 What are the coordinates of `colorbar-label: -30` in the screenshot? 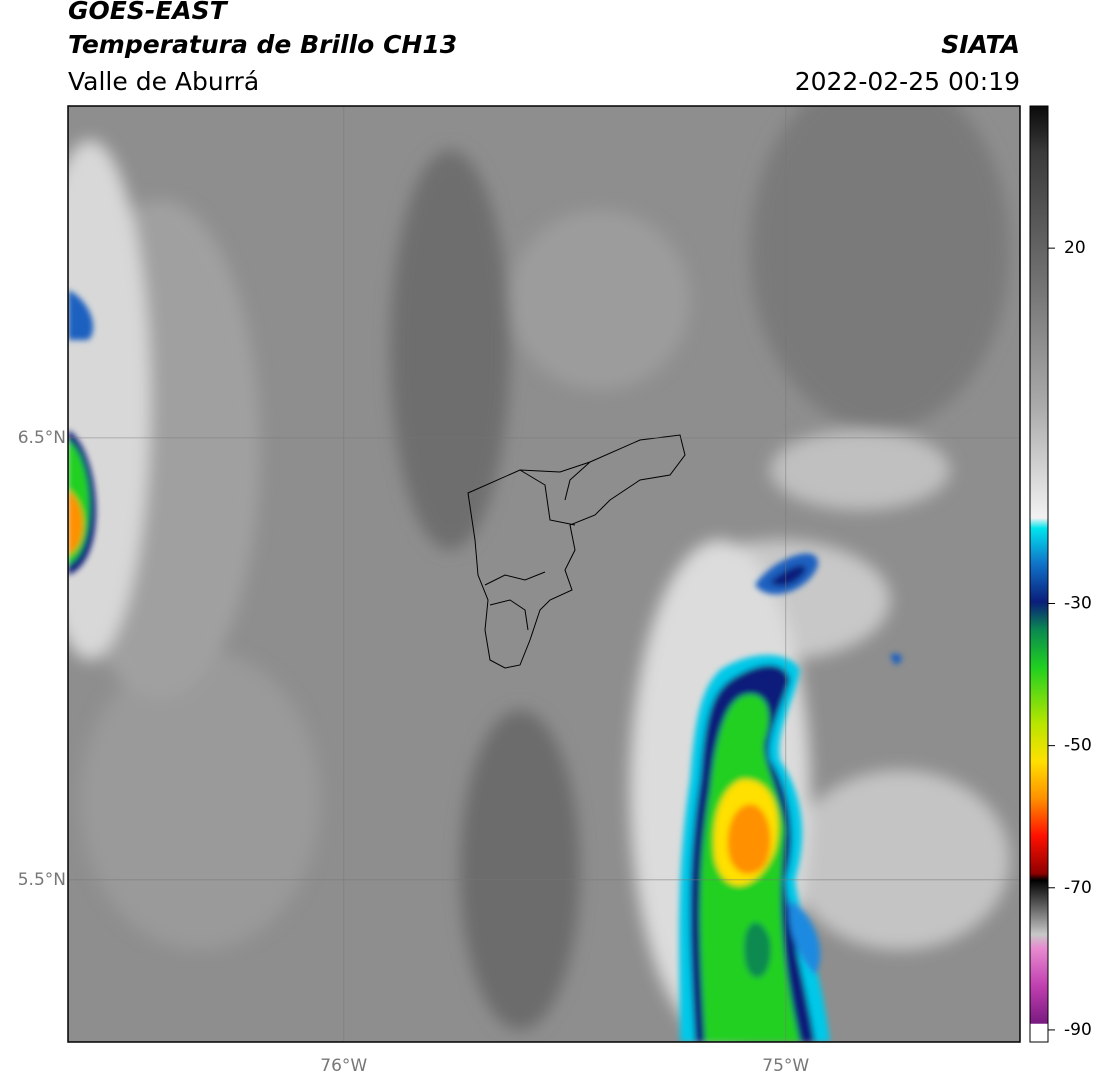 It's located at (1078, 603).